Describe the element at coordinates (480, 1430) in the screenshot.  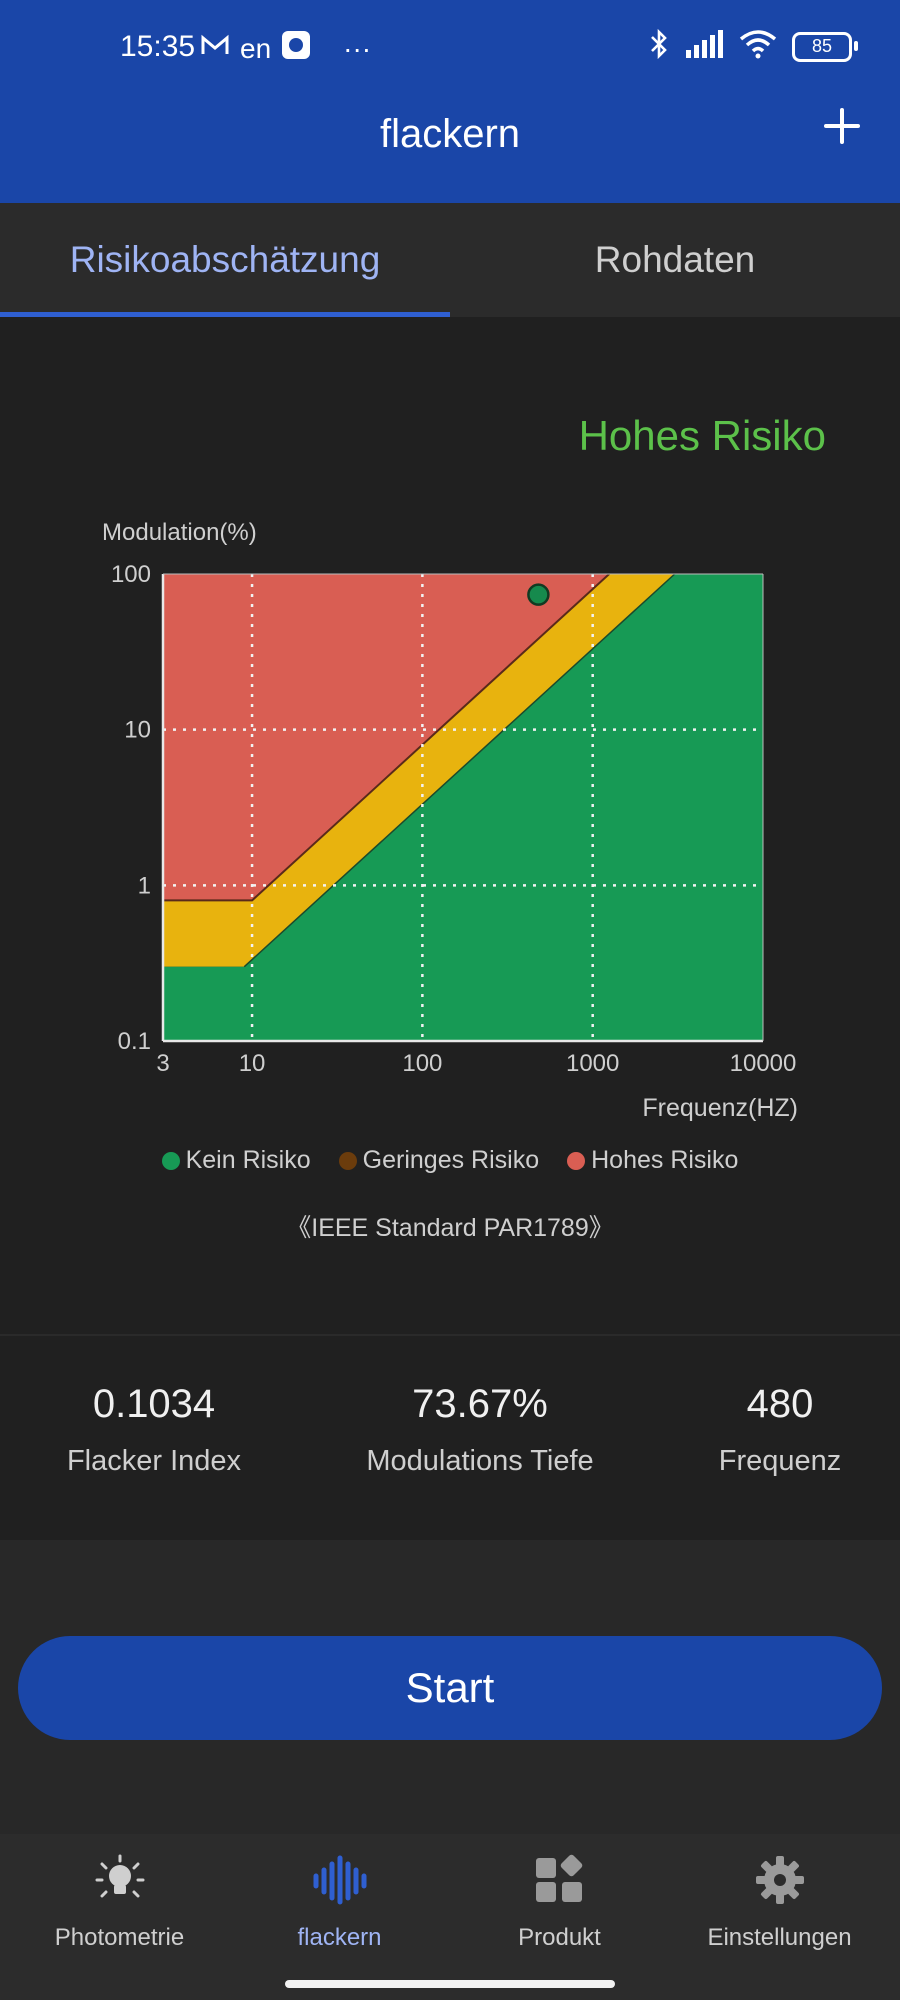
I see `stat-modulation-depth: 73.67% Modulations Tiefe` at that location.